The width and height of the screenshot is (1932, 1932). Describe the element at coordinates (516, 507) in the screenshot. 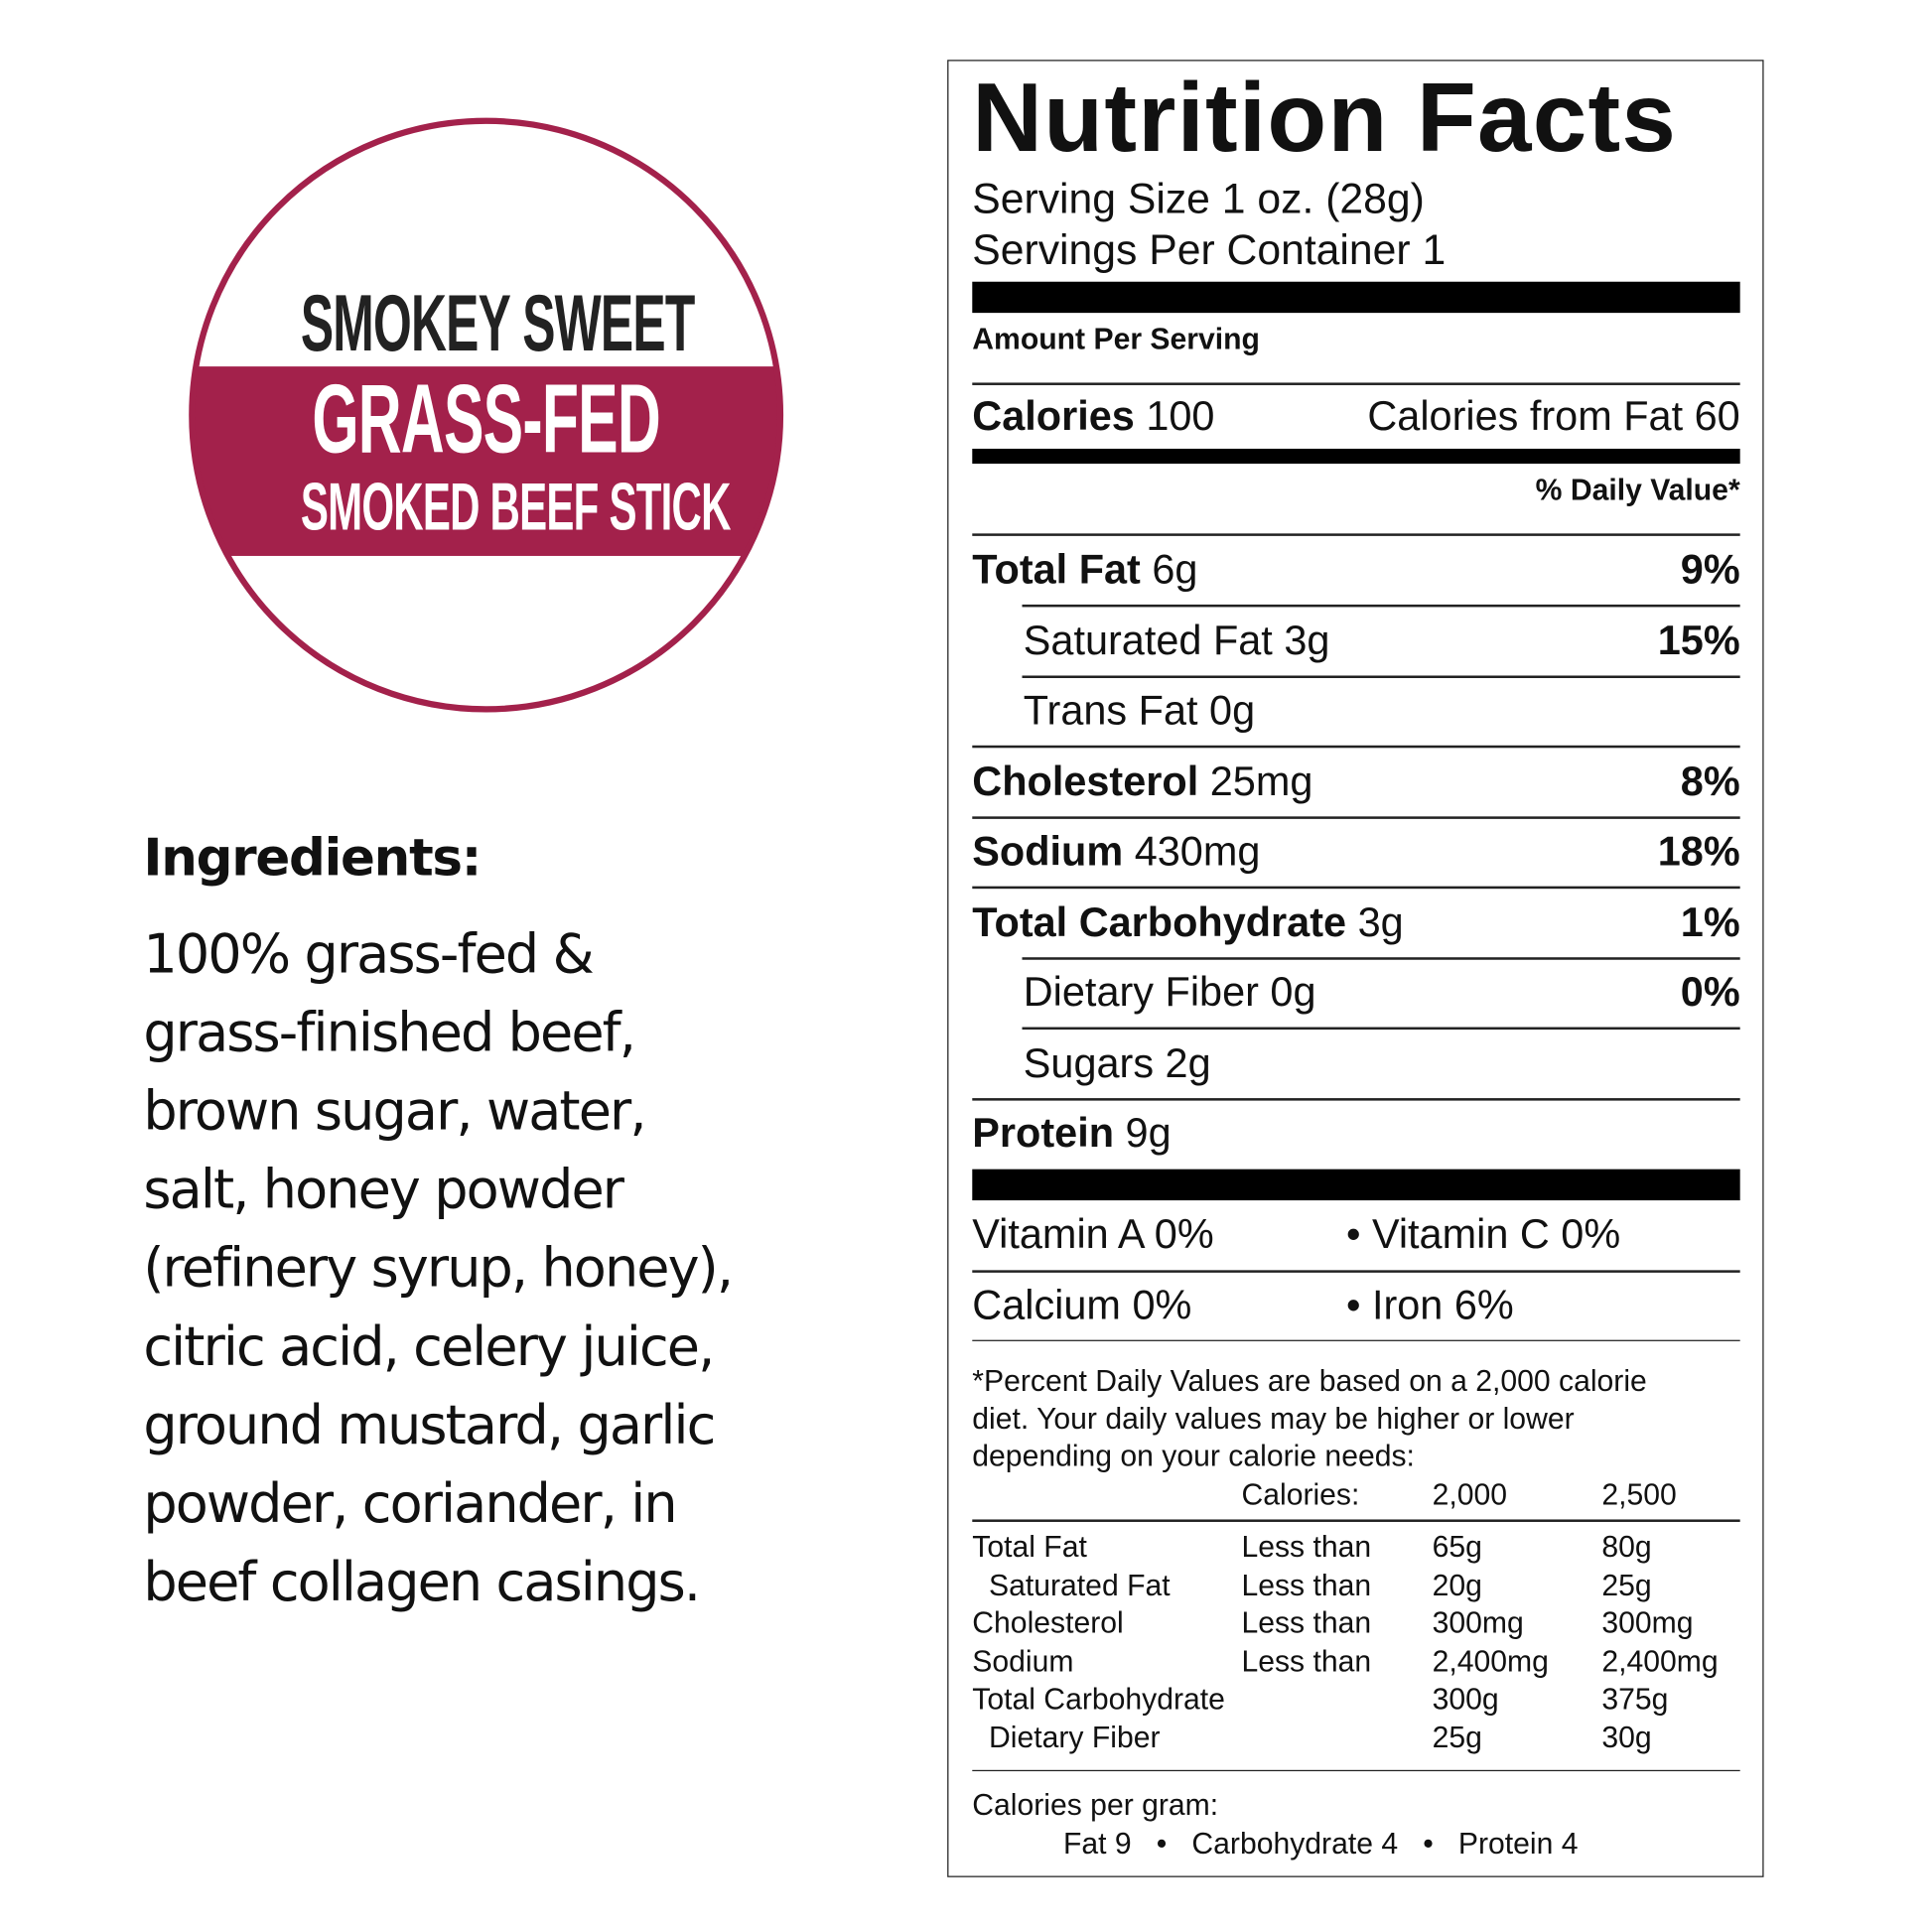

I see `badge-product-type: SMOKED BEEF STICK` at that location.